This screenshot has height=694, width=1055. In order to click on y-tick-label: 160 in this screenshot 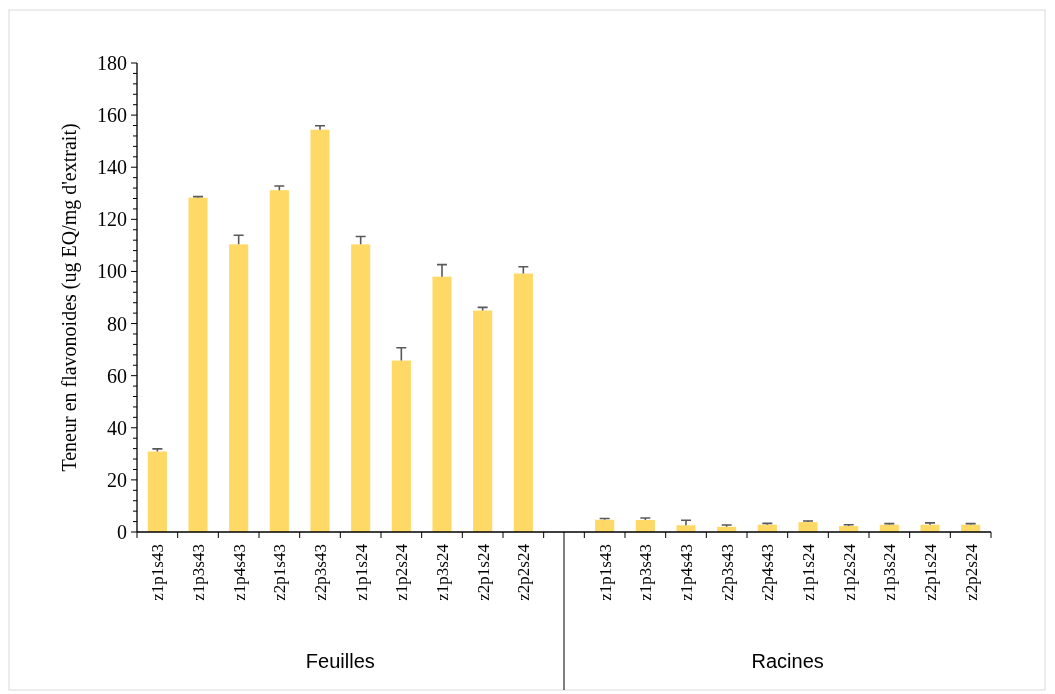, I will do `click(112, 115)`.